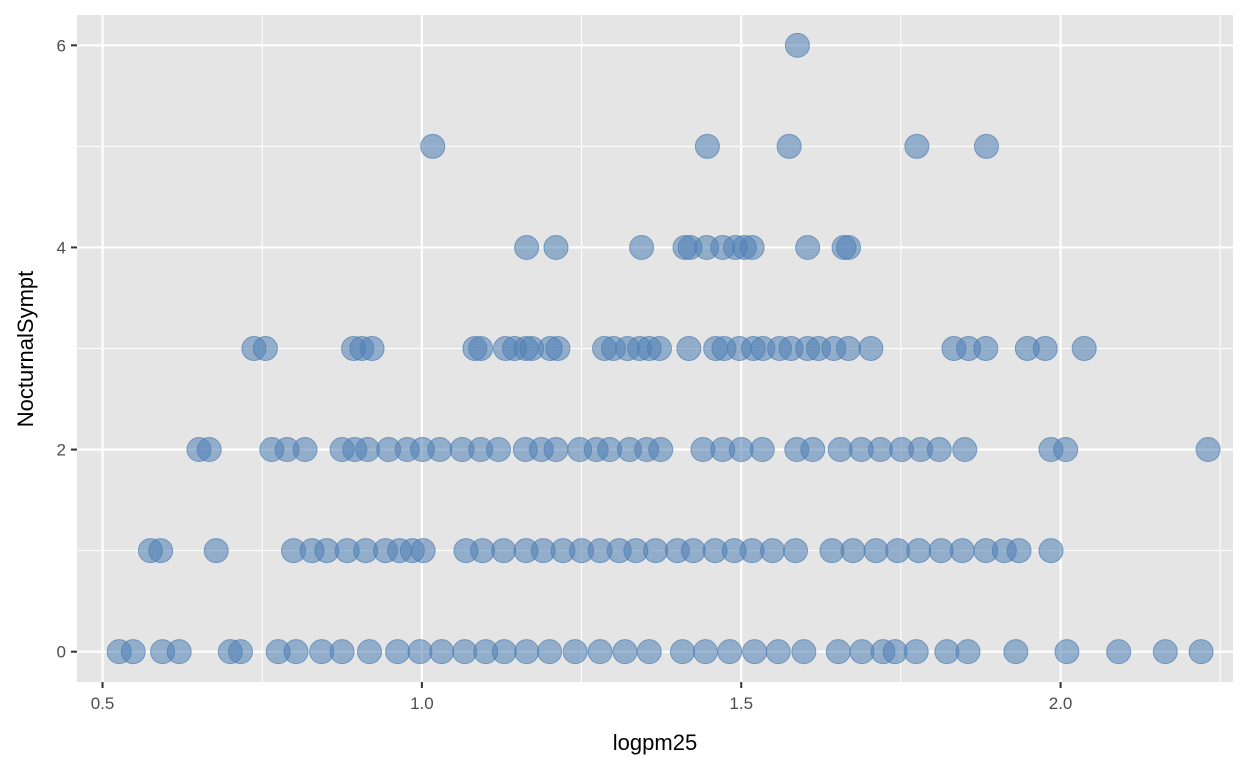  I want to click on y-axis-tick-labels: 0 2 4 6, so click(61, 348).